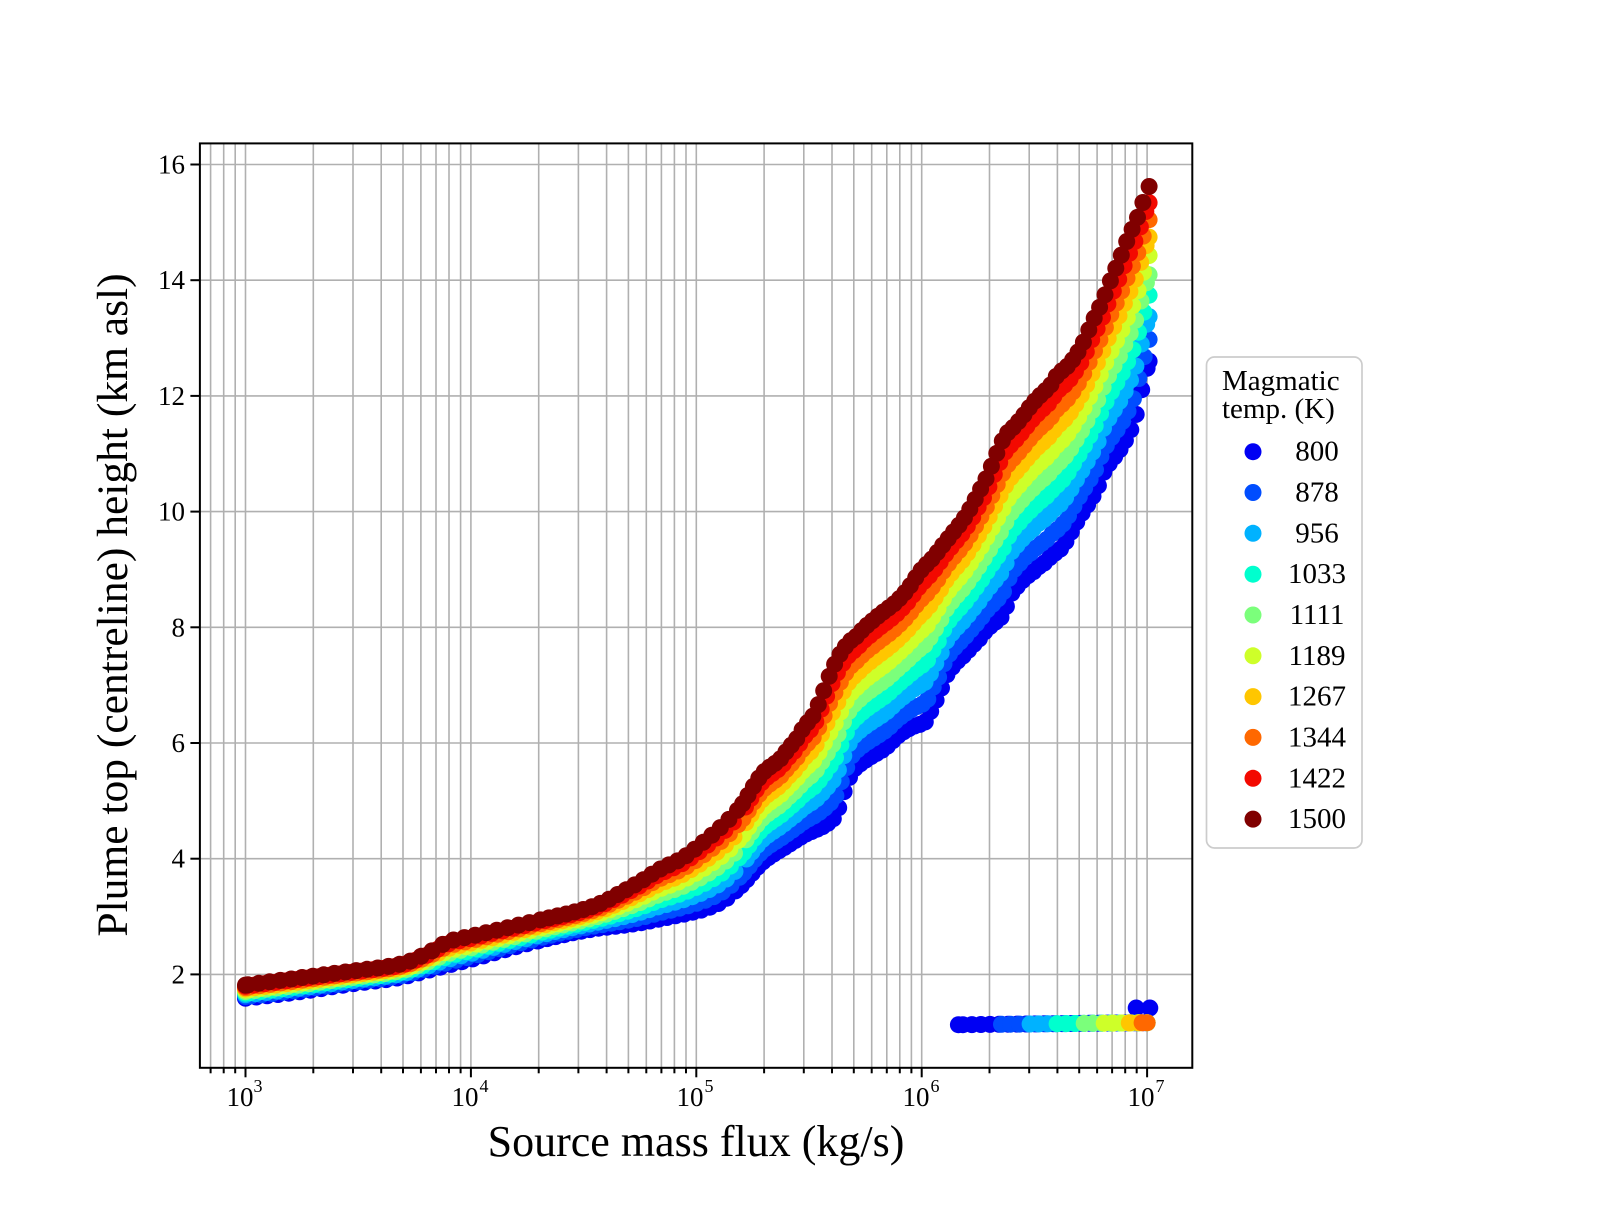 Image resolution: width=1600 pixels, height=1205 pixels. What do you see at coordinates (1317, 533) in the screenshot?
I see `svg-text: 956` at bounding box center [1317, 533].